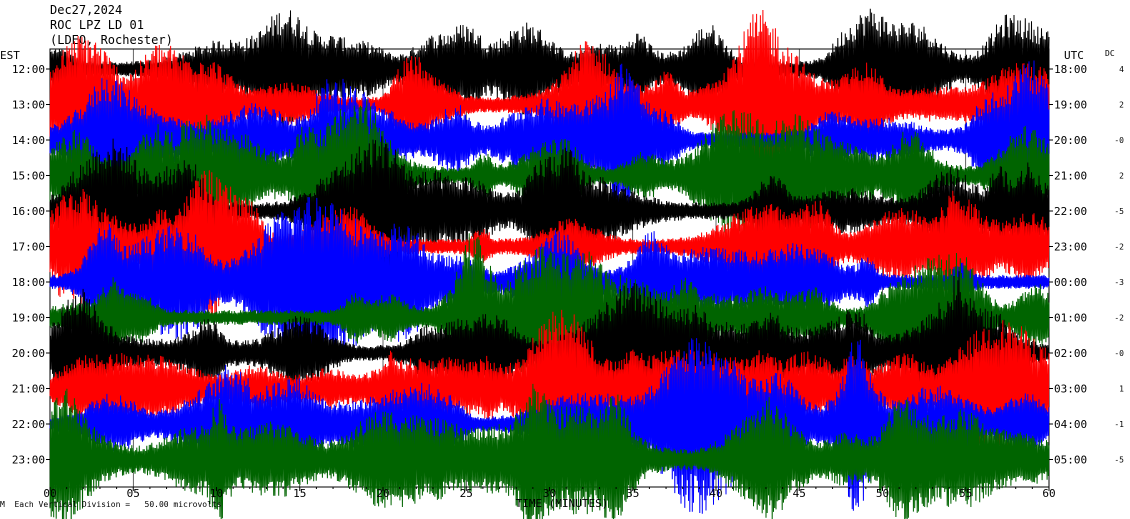 The image size is (1130, 519). I want to click on est-hour-label: 13:00, so click(28, 105).